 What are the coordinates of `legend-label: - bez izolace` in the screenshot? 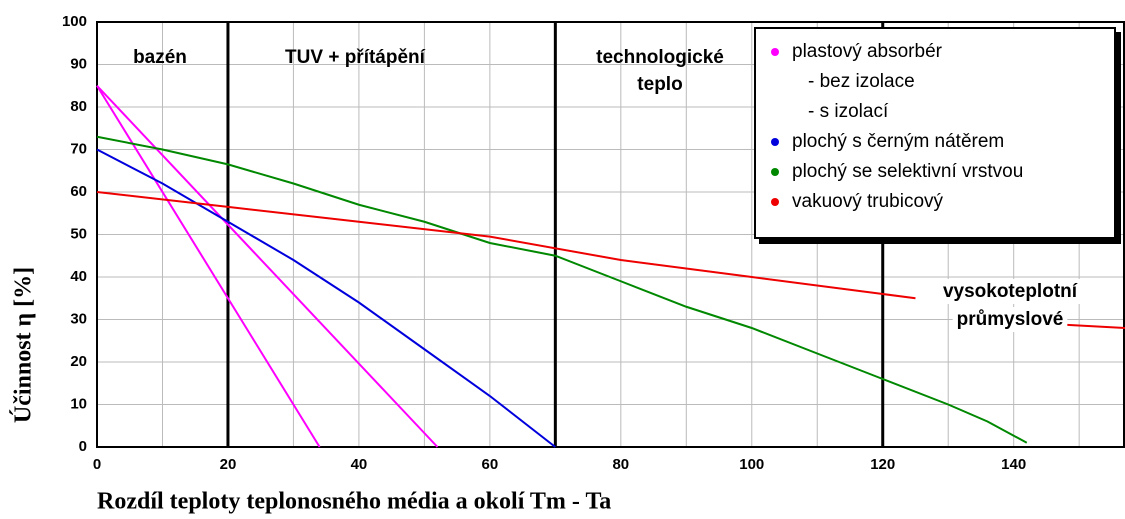 It's located at (861, 81).